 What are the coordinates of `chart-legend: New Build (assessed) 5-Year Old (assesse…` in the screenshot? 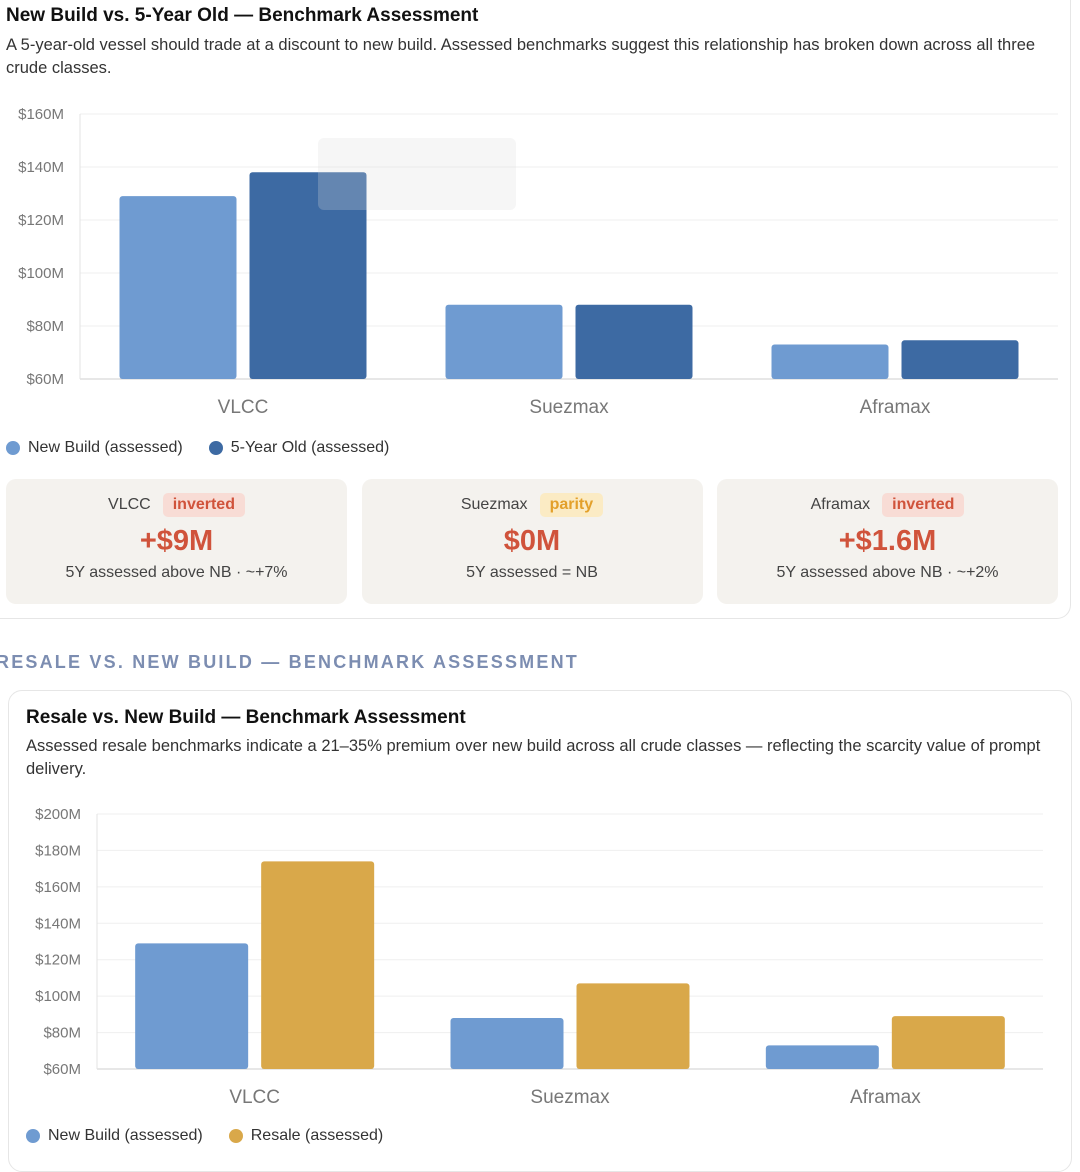 It's located at (210, 448).